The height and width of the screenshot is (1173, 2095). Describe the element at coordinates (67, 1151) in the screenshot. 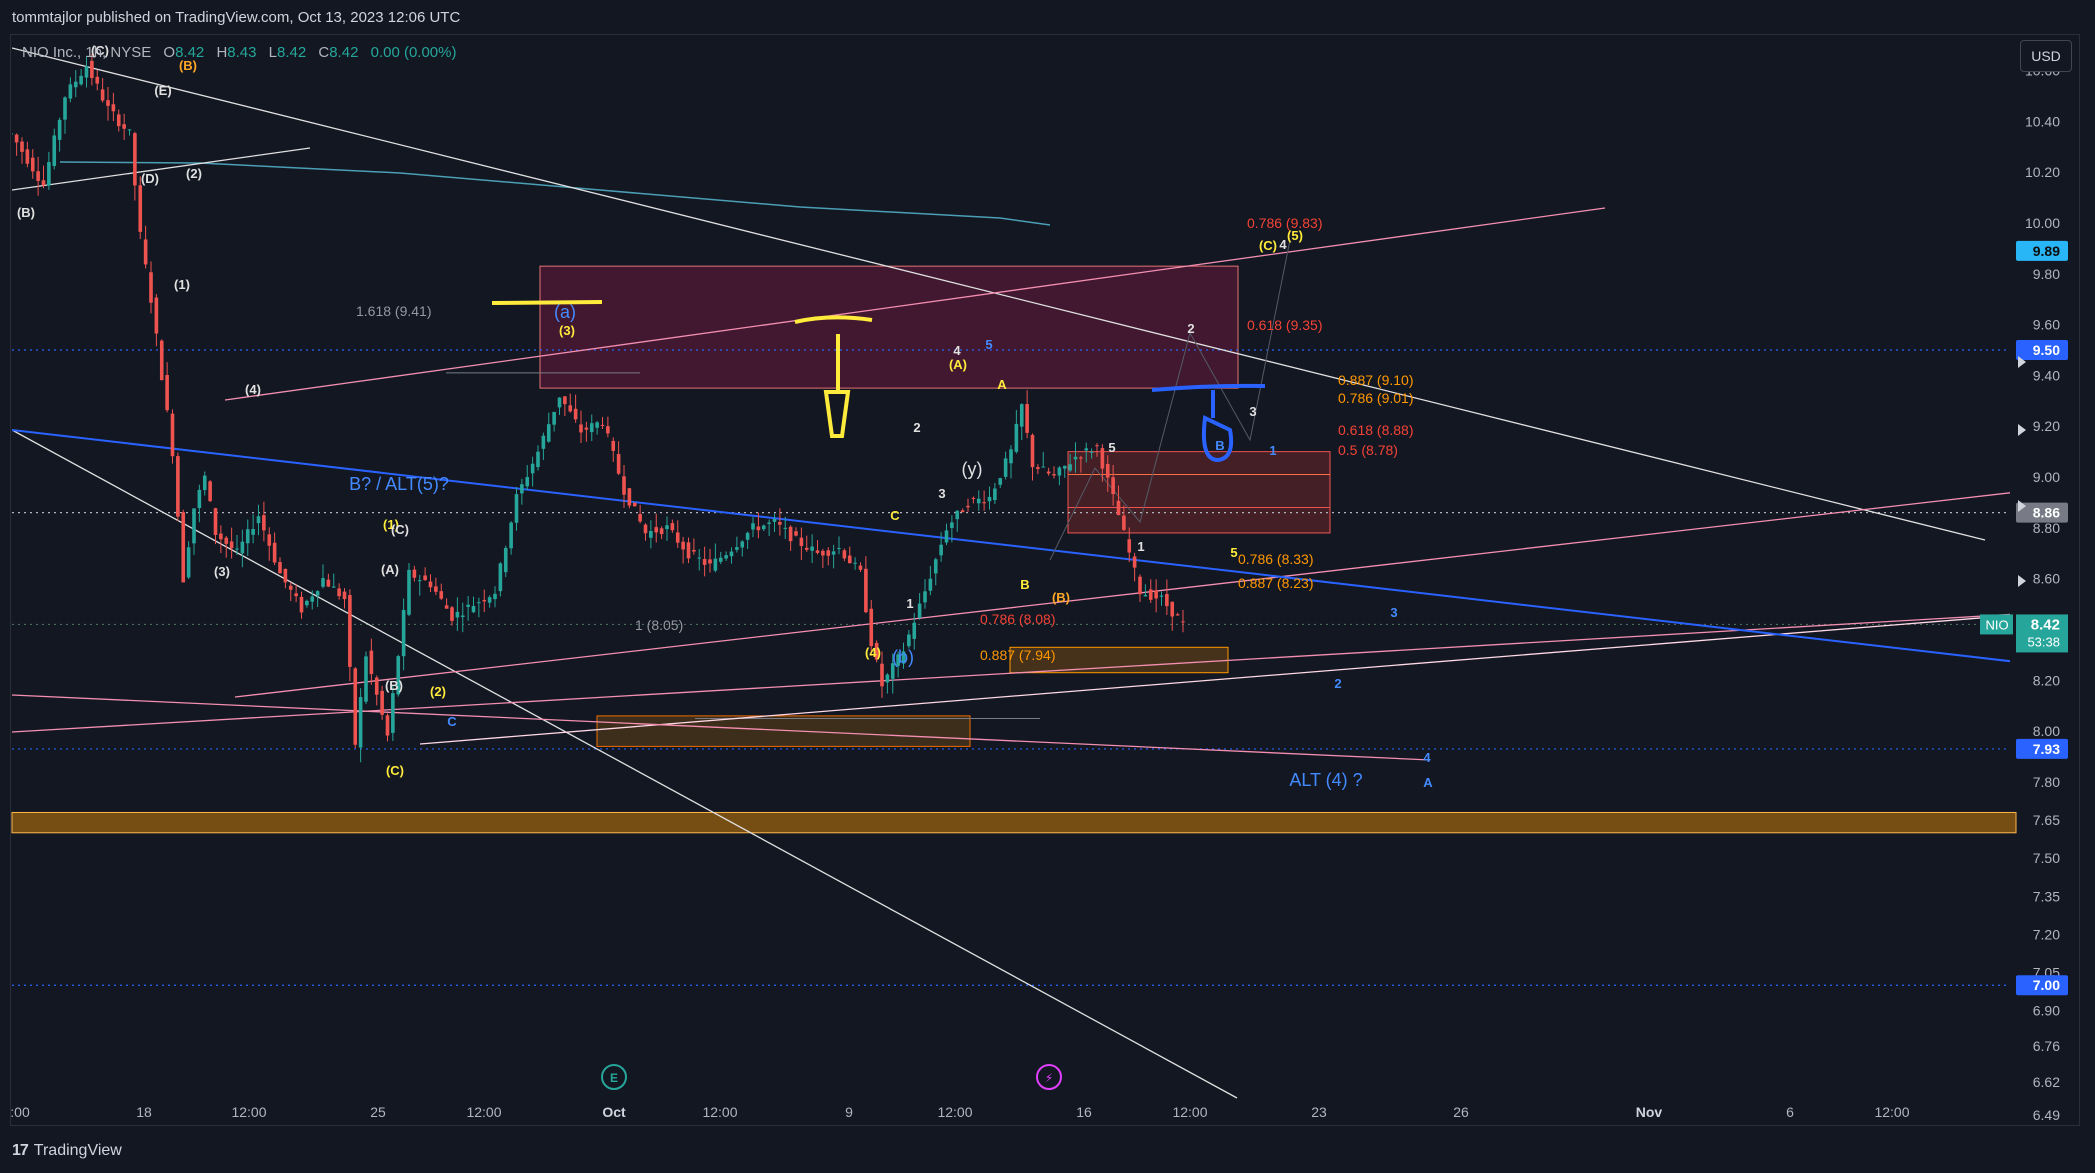

I see `tradingview-logo: 17 TradingView` at that location.